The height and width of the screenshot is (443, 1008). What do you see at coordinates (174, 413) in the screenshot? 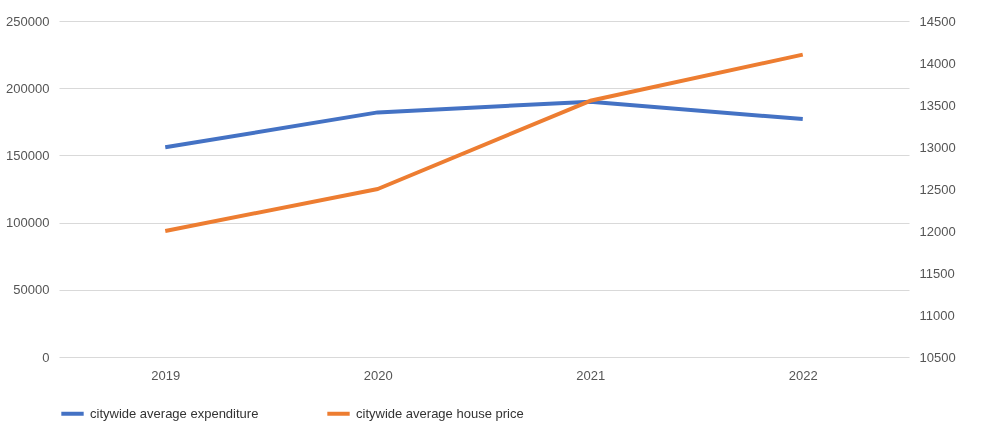
I see `legend-label: citywide average expenditure` at bounding box center [174, 413].